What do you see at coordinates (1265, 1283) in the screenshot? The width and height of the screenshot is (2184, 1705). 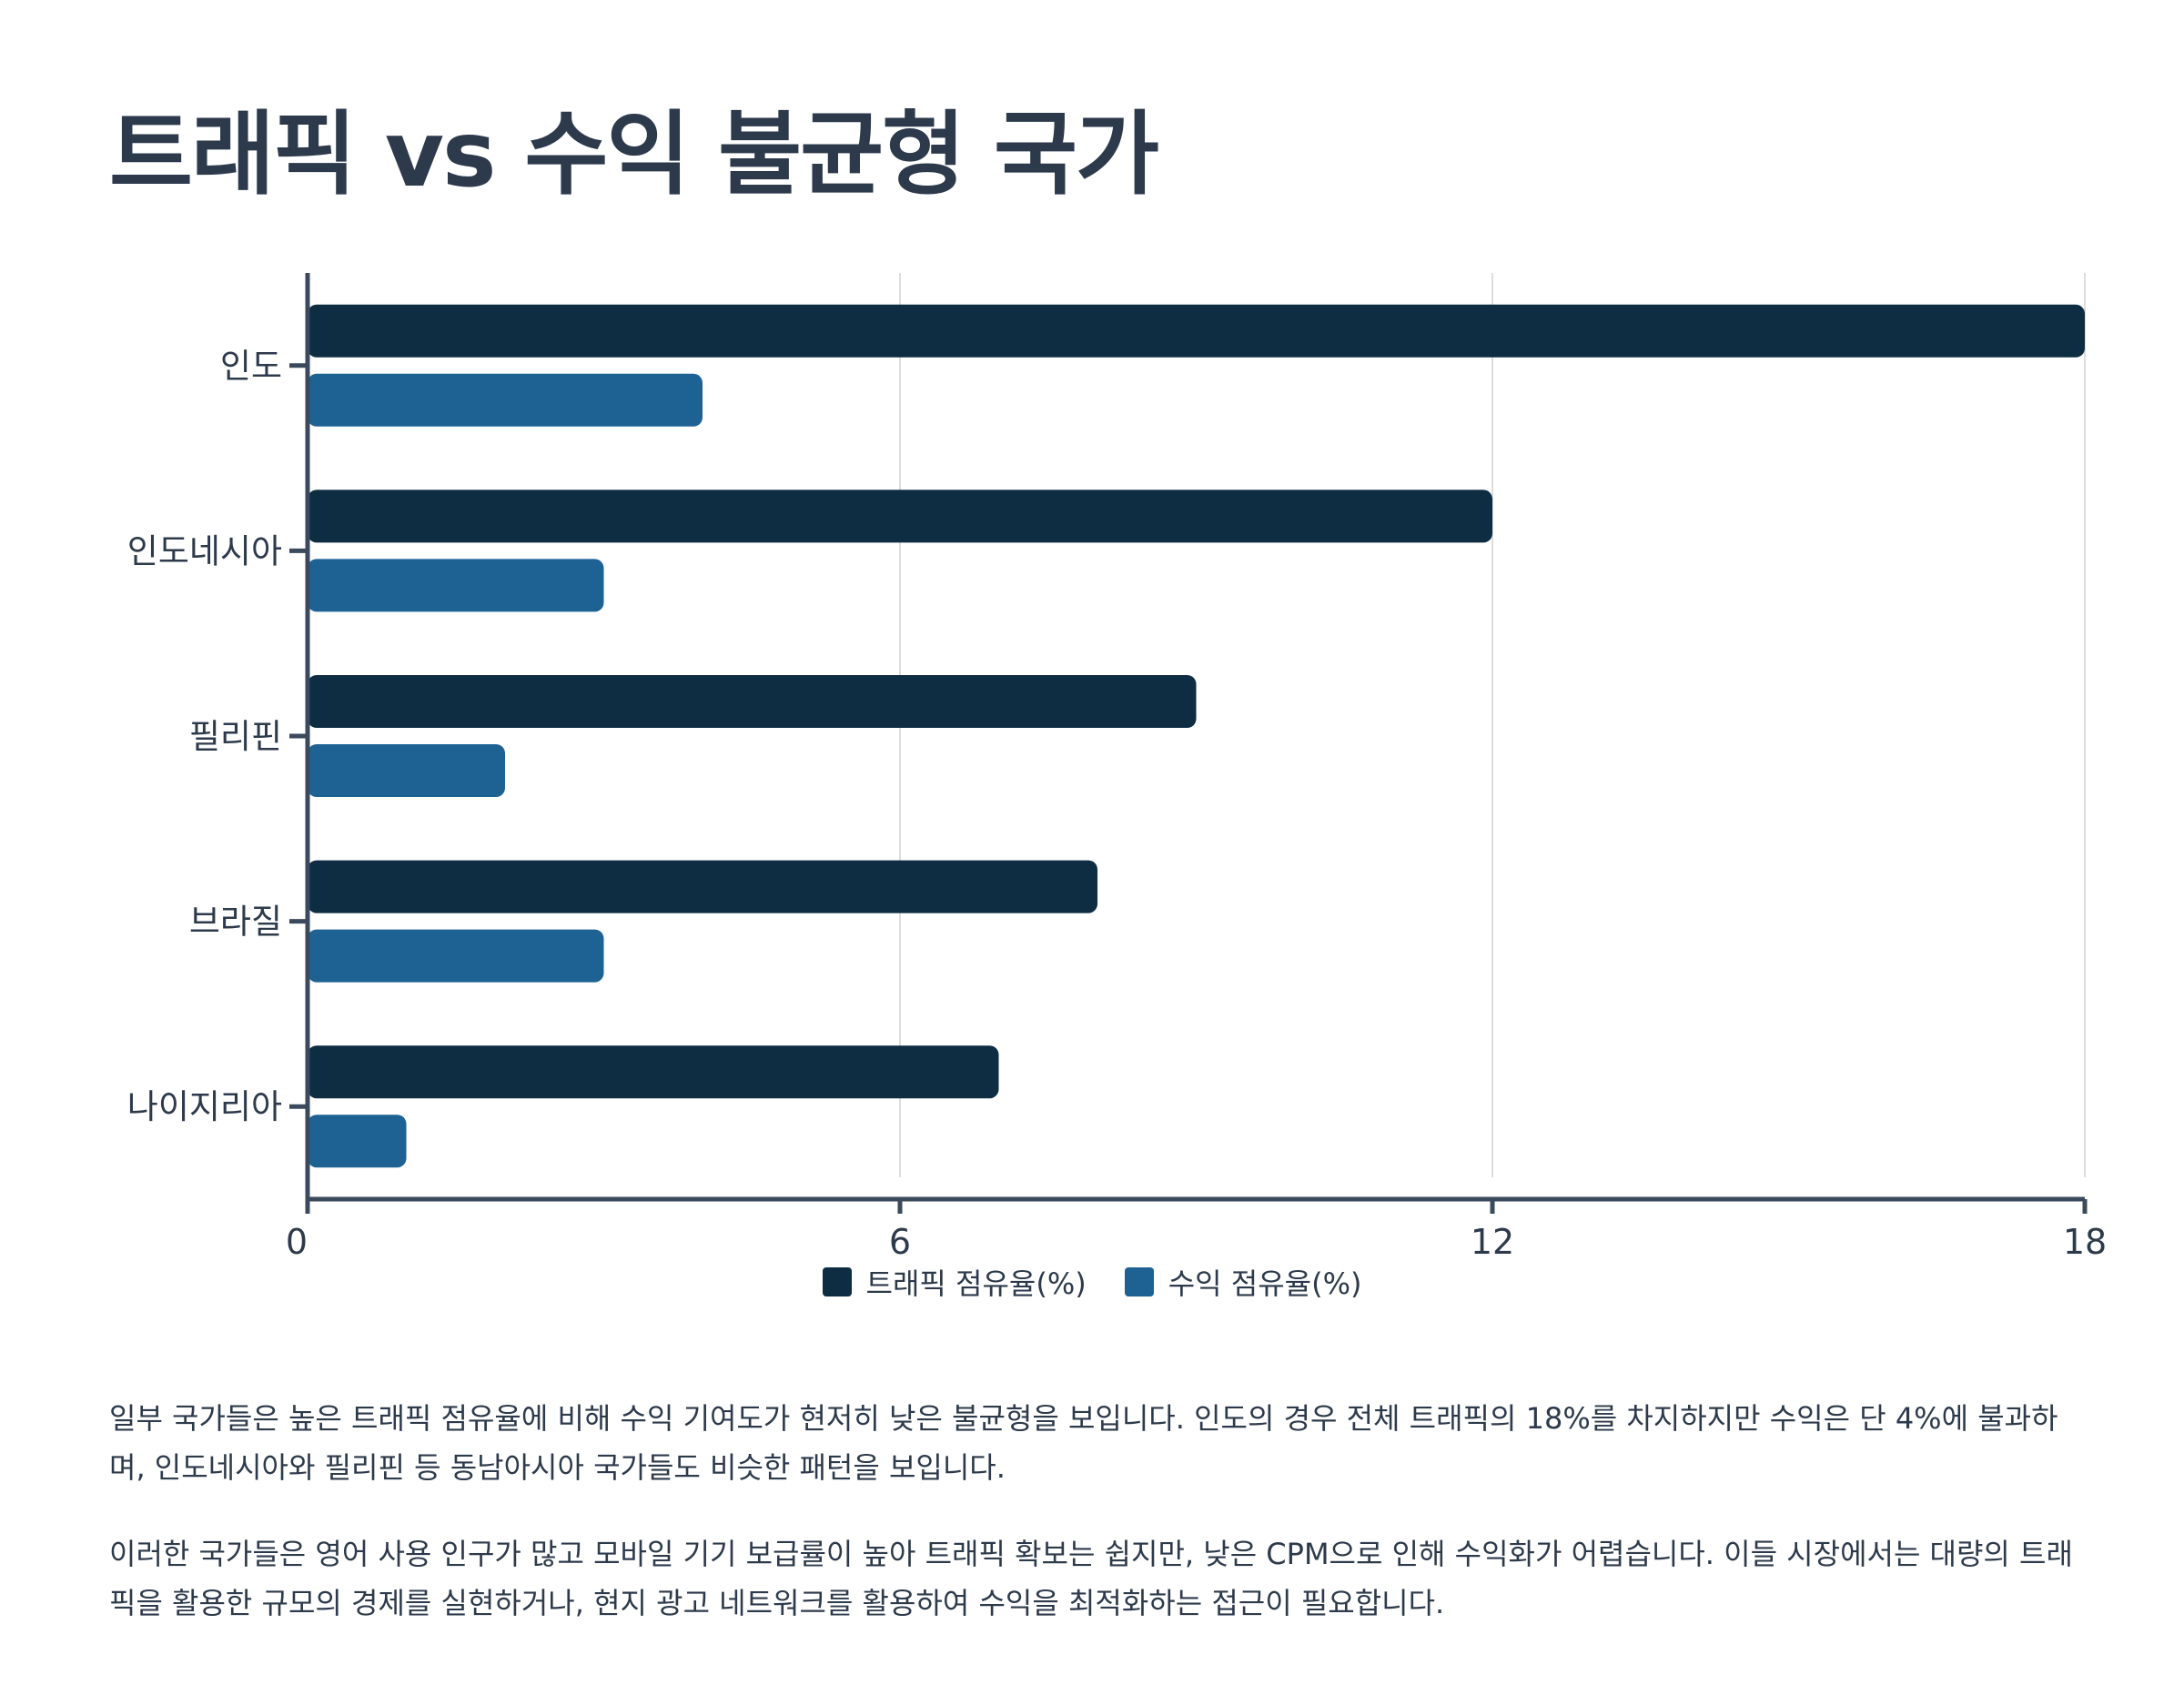 I see `legend-label-revenue: 수익 점유율(%)` at bounding box center [1265, 1283].